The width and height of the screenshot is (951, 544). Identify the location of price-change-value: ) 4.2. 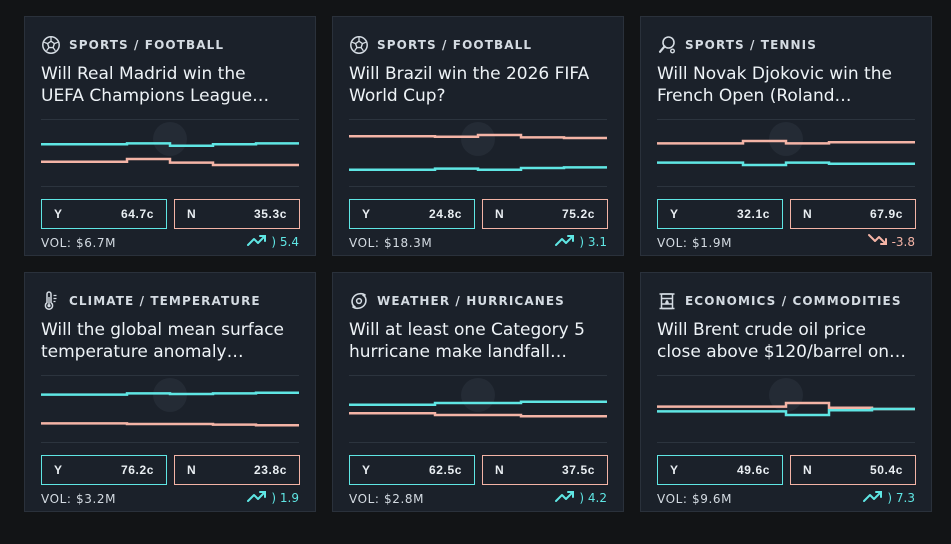
(593, 497).